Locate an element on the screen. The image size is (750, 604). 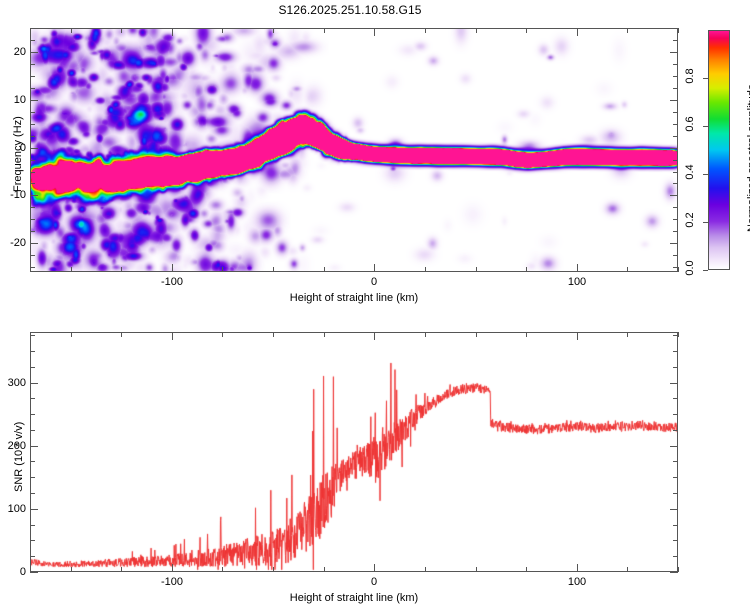
y-tick-label: 100 is located at coordinates (16, 509).